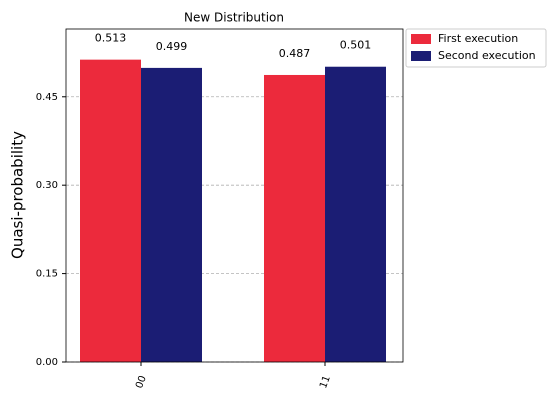 This screenshot has width=560, height=400. What do you see at coordinates (47, 97) in the screenshot?
I see `y-tick-label: 0.45` at bounding box center [47, 97].